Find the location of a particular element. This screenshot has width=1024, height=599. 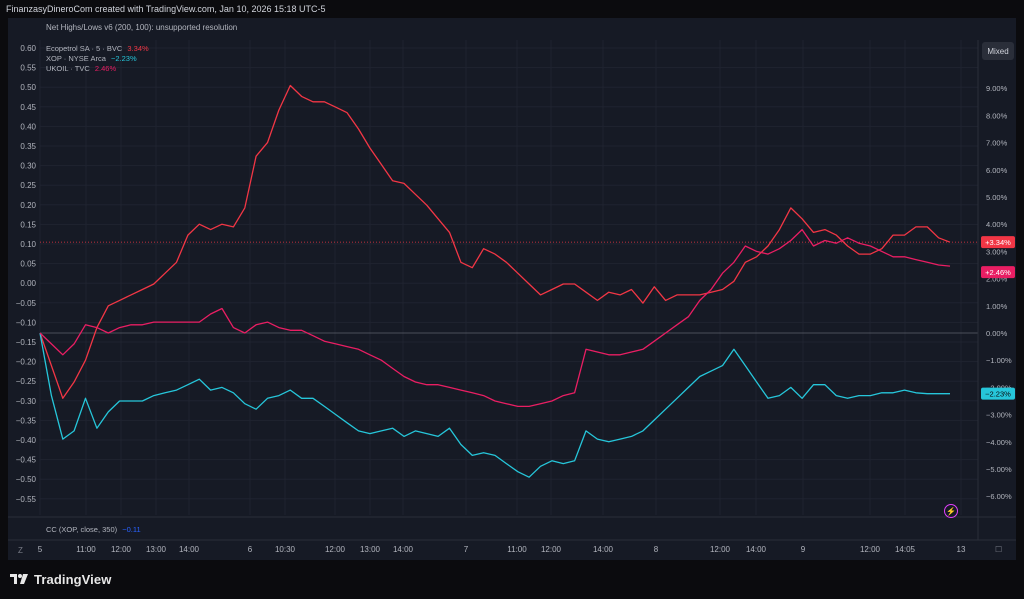

right-tick-label: −5.00% is located at coordinates (999, 469).